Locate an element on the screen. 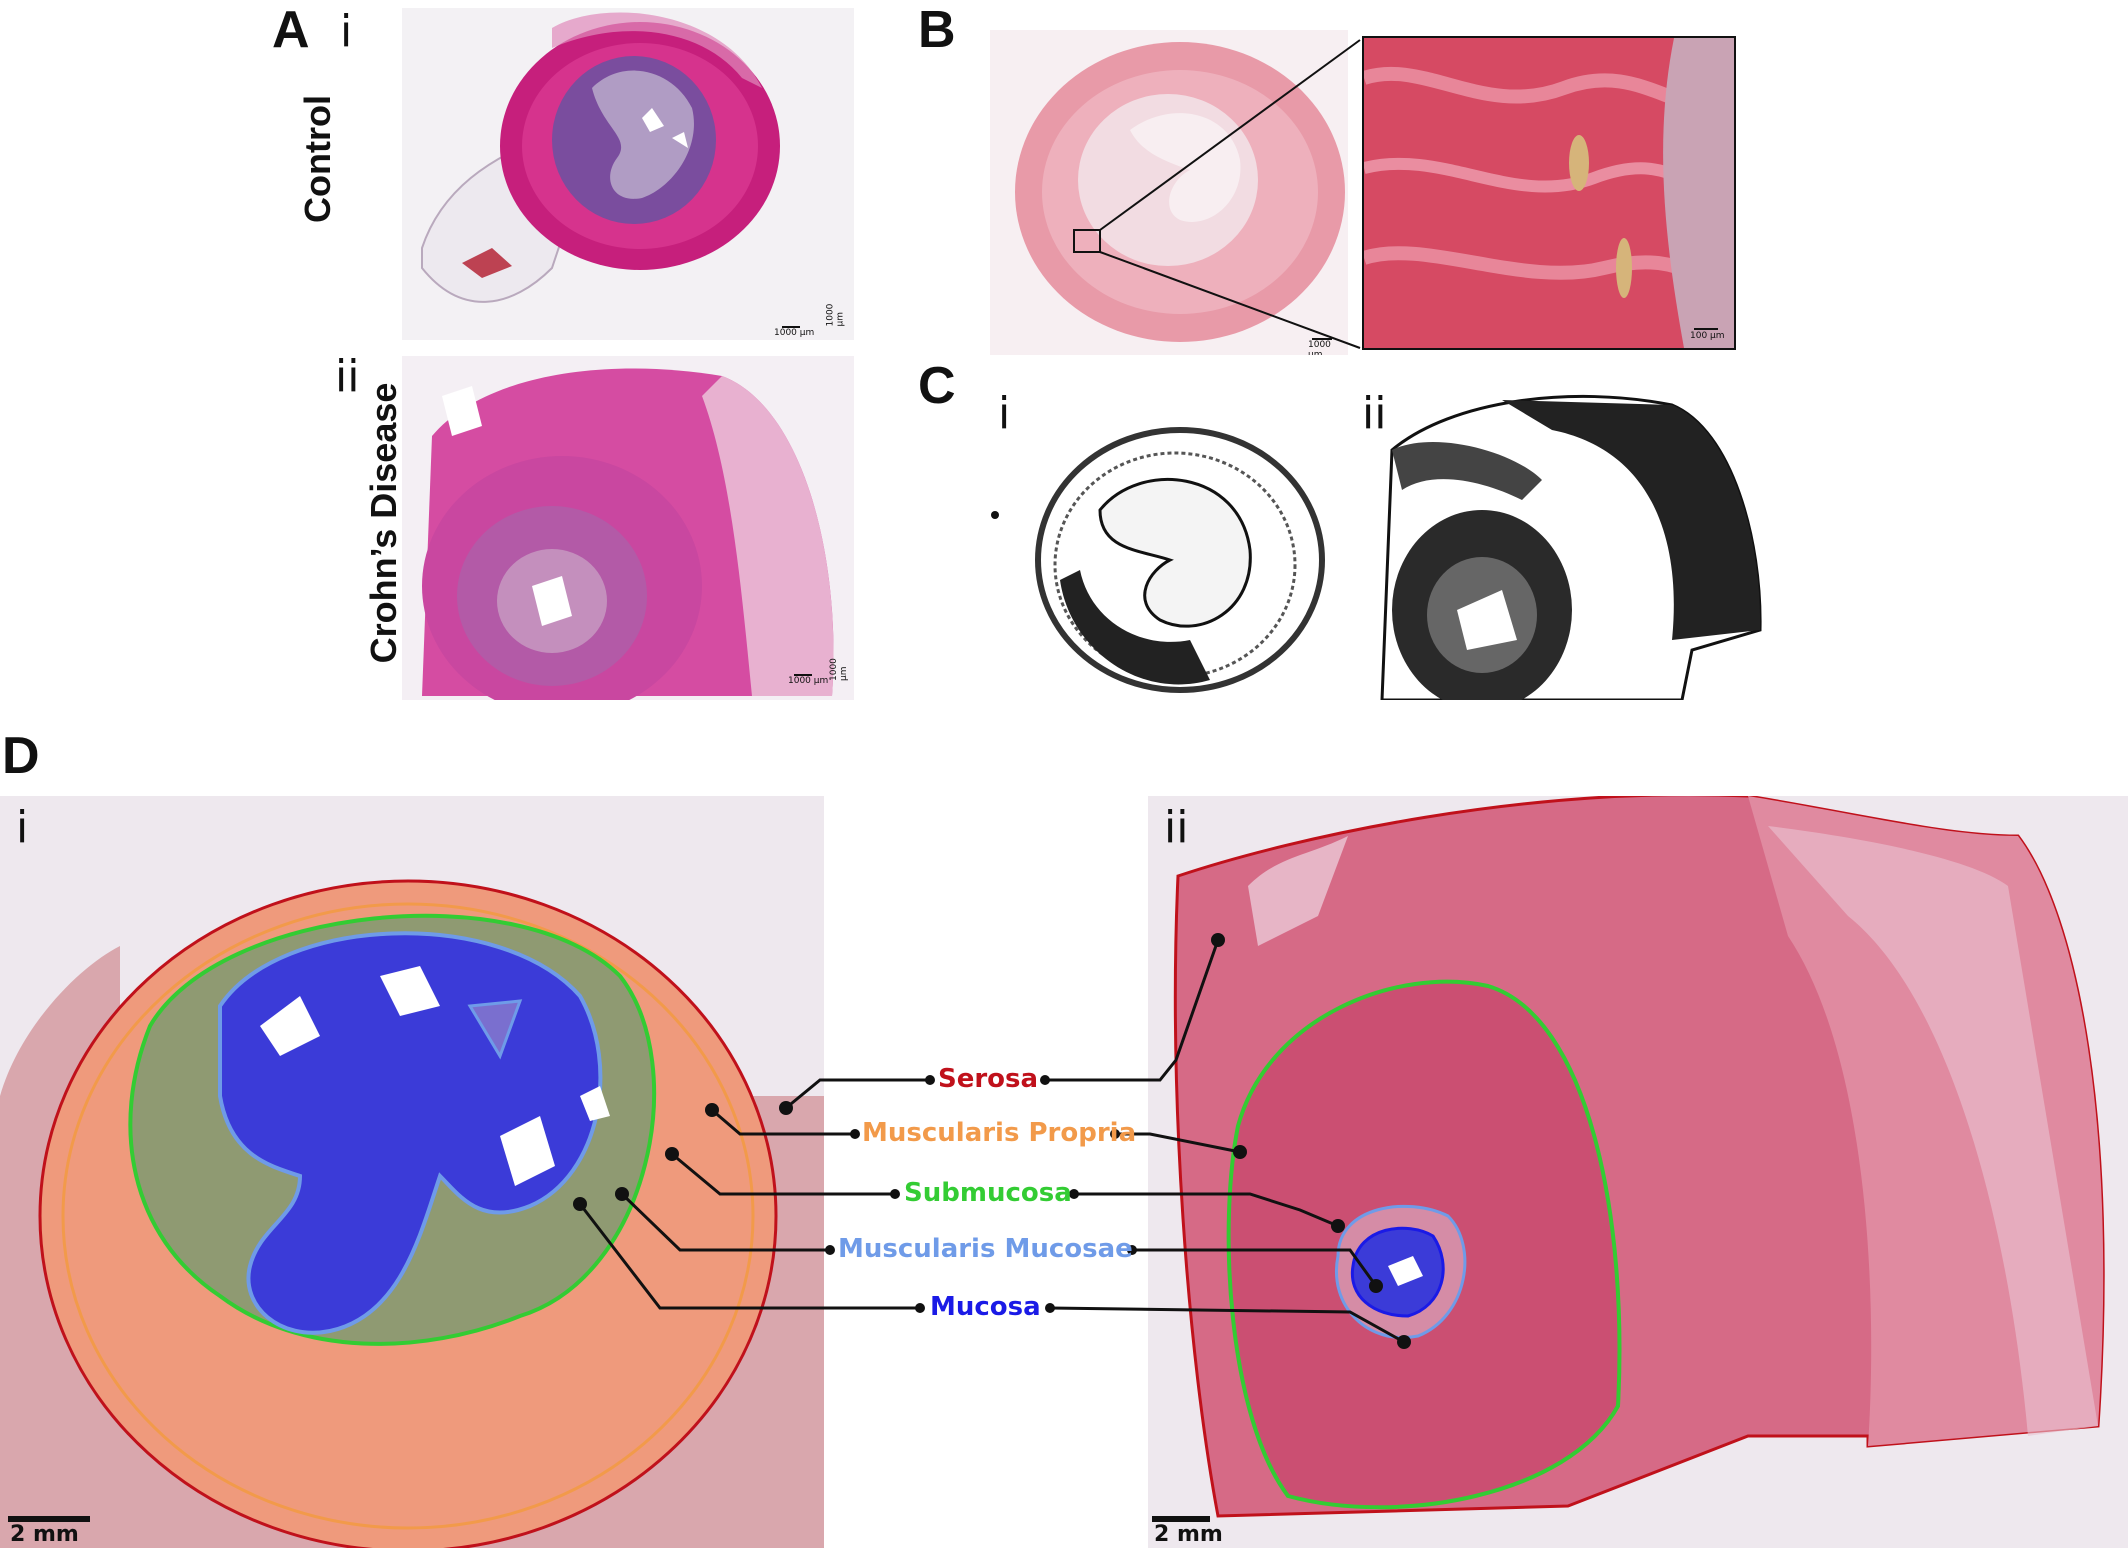 The image size is (2128, 1548). panel-d-letter: D is located at coordinates (21, 756).